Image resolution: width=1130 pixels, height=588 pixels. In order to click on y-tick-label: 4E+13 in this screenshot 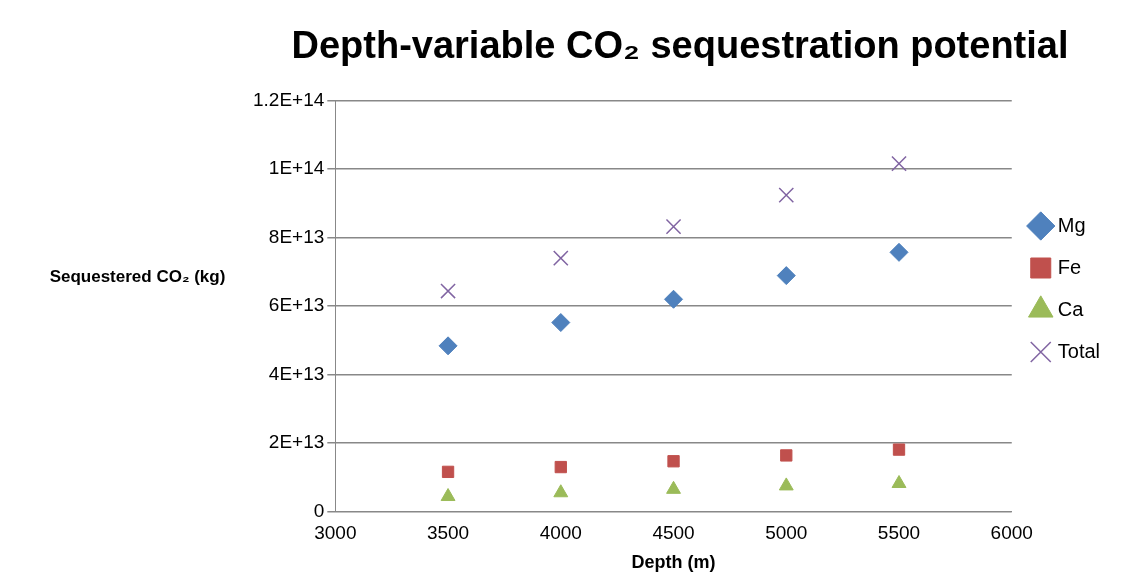, I will do `click(296, 373)`.